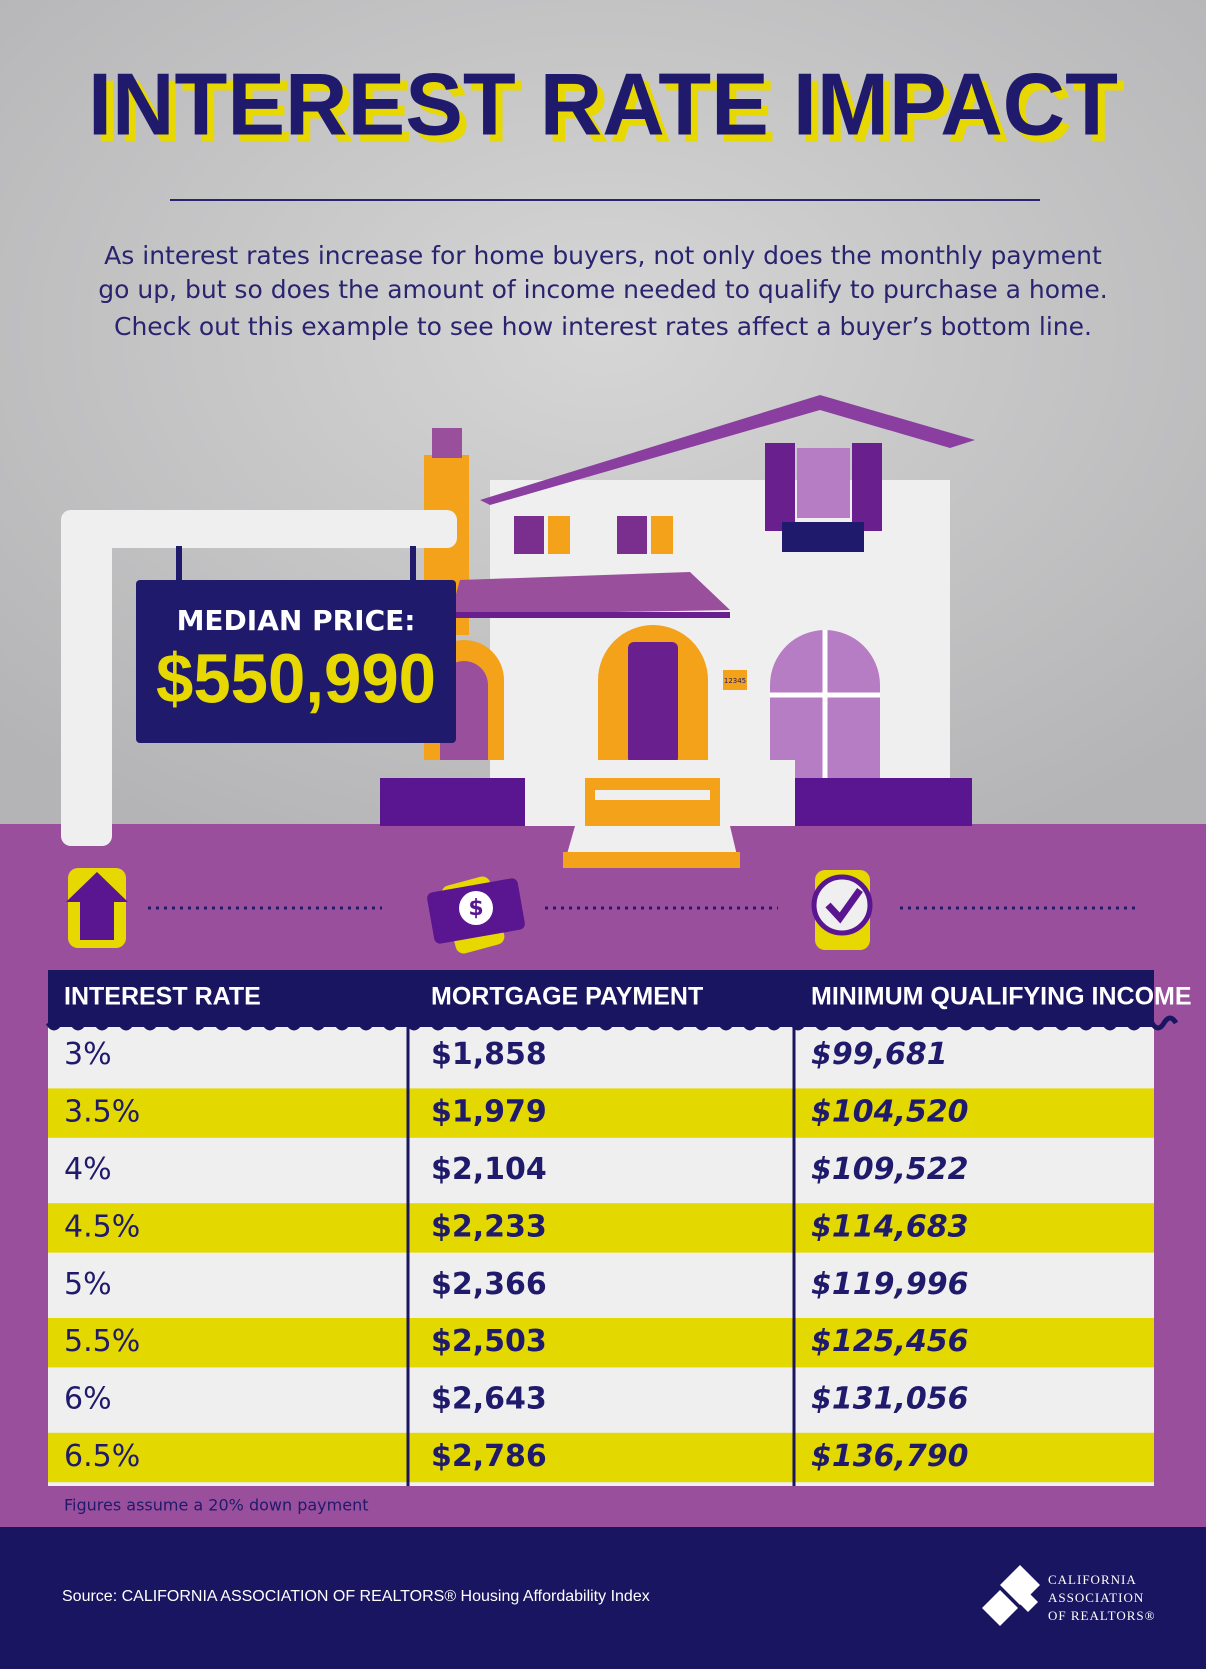 The image size is (1206, 1669). Describe the element at coordinates (890, 1284) in the screenshot. I see `table-cell: $119,996` at that location.